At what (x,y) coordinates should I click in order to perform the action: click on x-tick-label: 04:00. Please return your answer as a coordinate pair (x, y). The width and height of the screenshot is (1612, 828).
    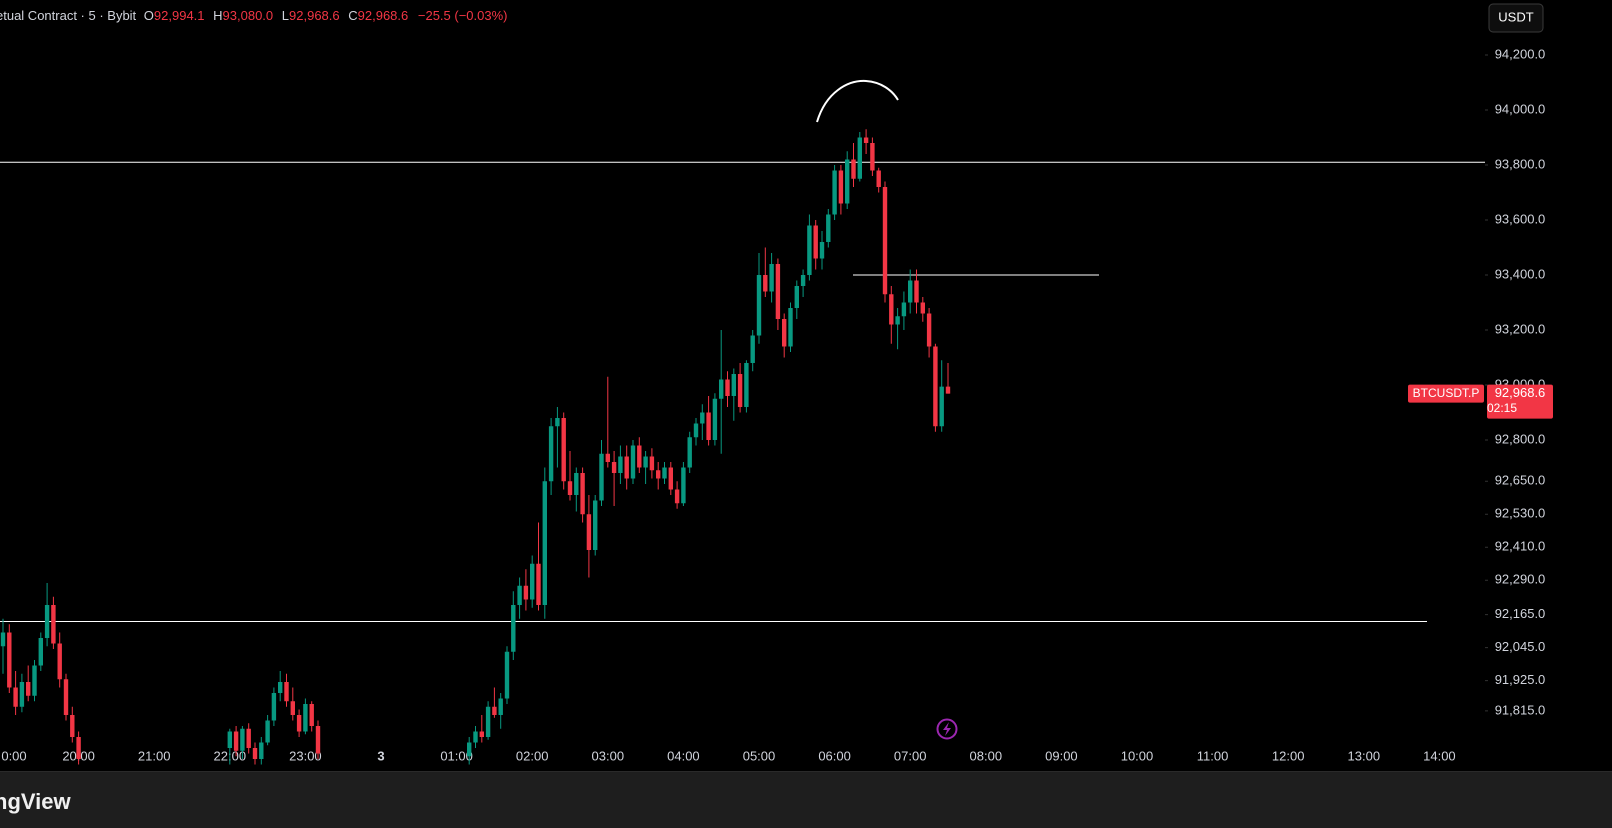
    Looking at the image, I should click on (683, 755).